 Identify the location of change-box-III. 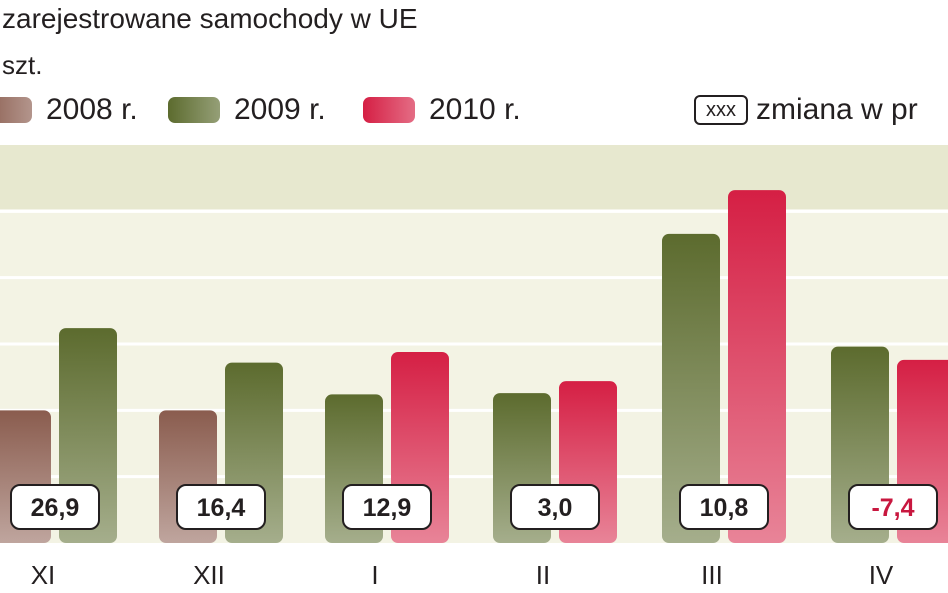
(724, 507).